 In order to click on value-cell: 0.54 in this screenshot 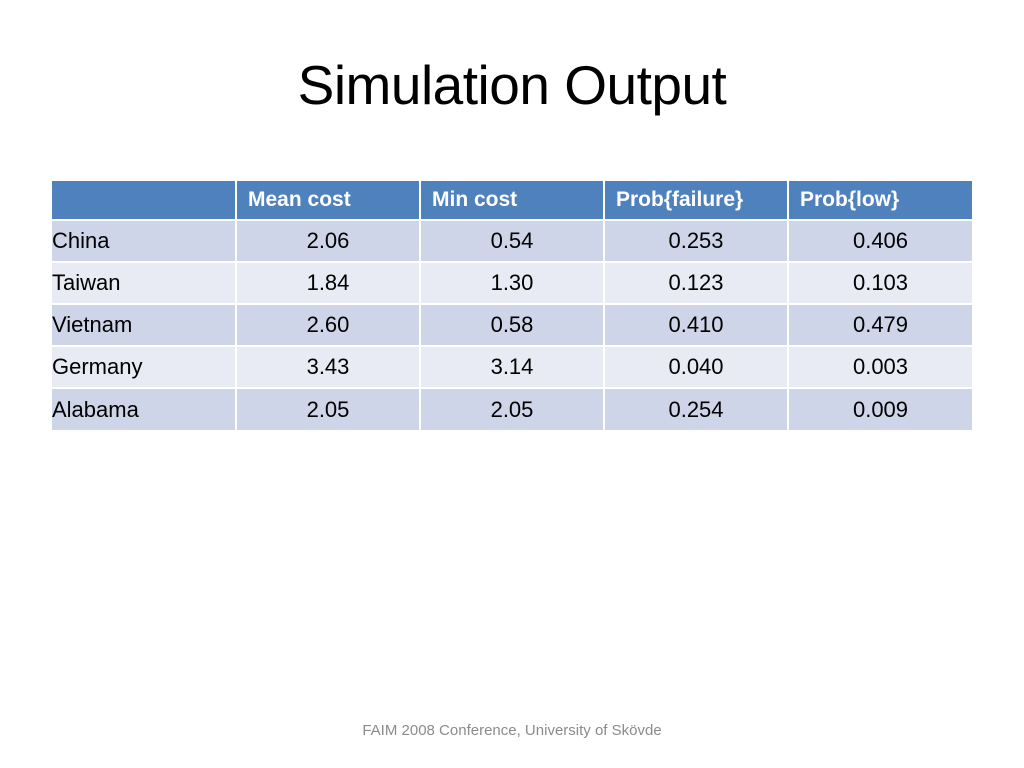, I will do `click(512, 241)`.